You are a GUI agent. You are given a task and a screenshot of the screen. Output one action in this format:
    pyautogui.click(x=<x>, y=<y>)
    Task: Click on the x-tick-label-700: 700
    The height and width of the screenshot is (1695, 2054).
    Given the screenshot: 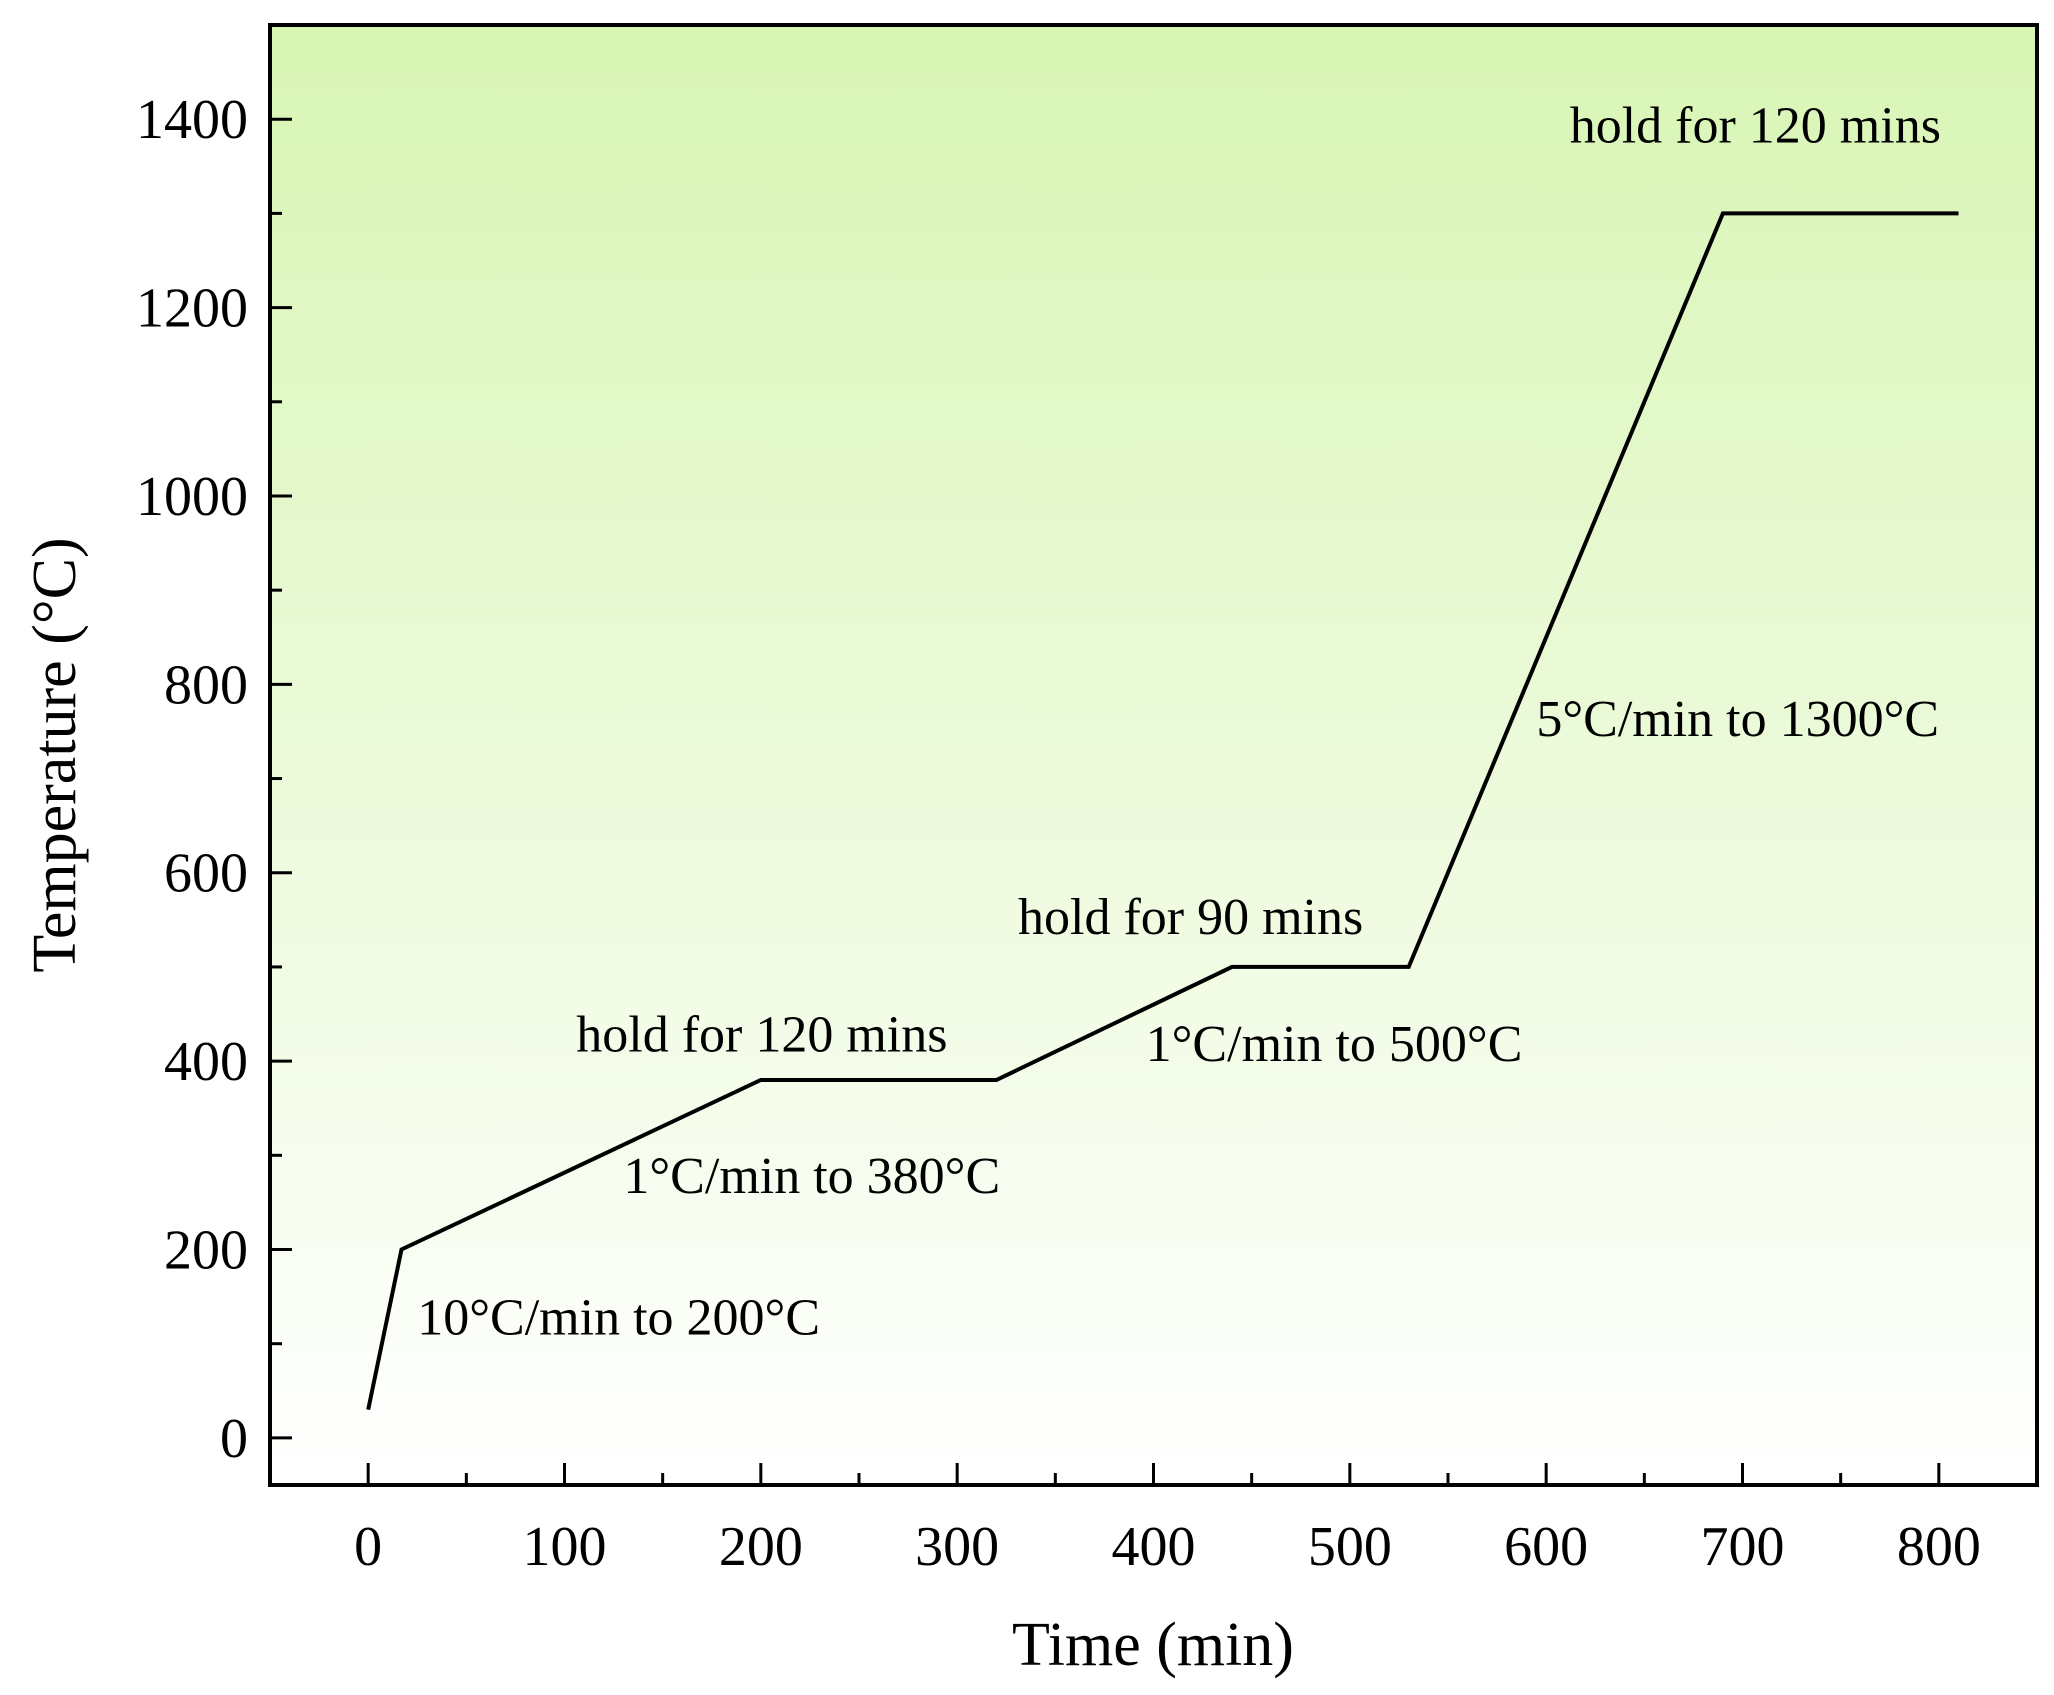 What is the action you would take?
    pyautogui.click(x=1743, y=1547)
    